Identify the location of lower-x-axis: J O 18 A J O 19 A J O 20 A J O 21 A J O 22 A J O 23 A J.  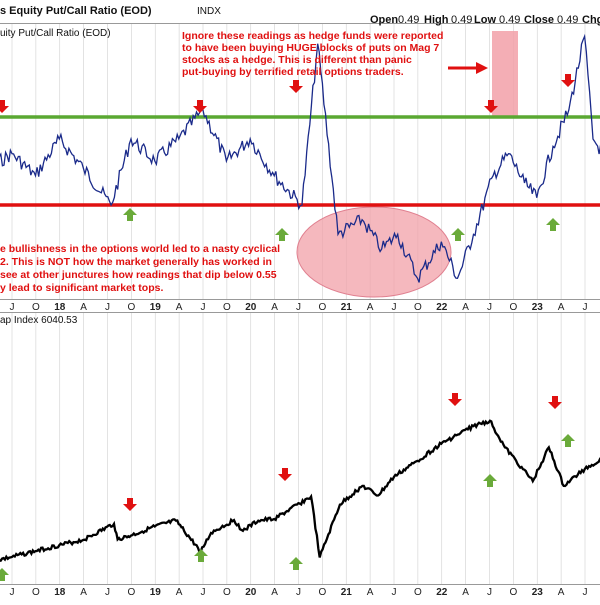
(299, 592).